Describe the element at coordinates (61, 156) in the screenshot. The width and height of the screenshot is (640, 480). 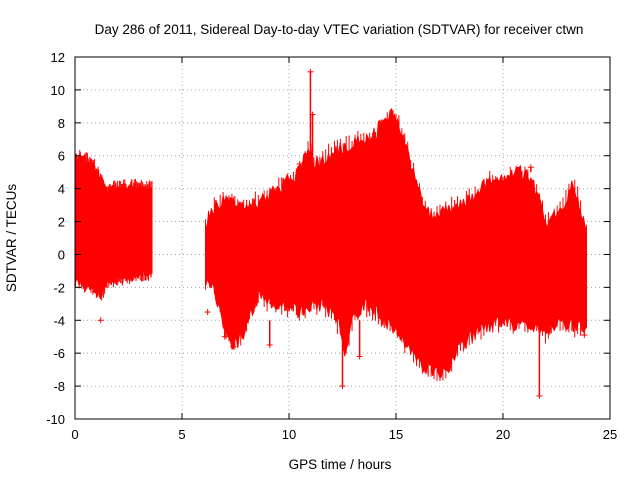
I see `y-tick-label: 6` at that location.